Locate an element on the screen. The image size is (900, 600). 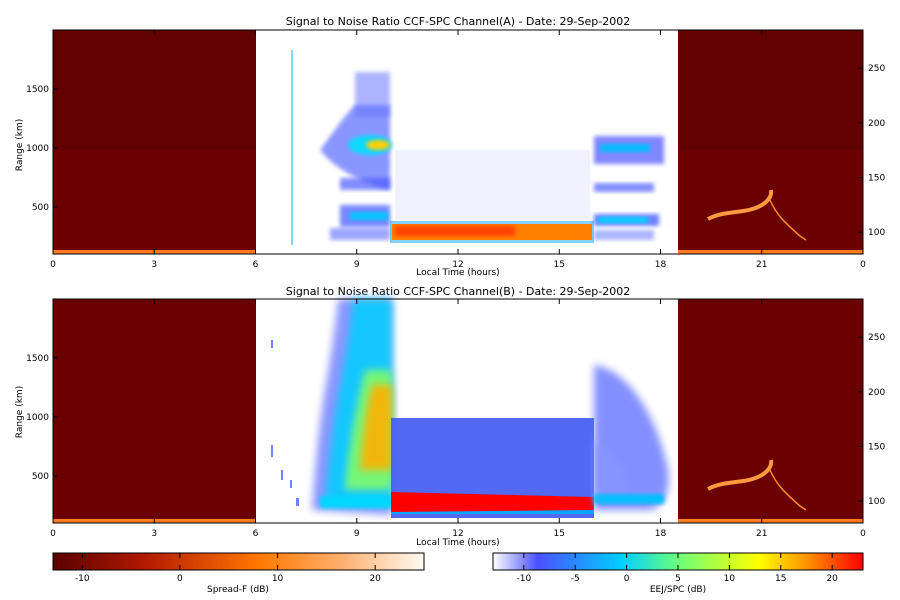
spf-echo-base is located at coordinates (360, 234).